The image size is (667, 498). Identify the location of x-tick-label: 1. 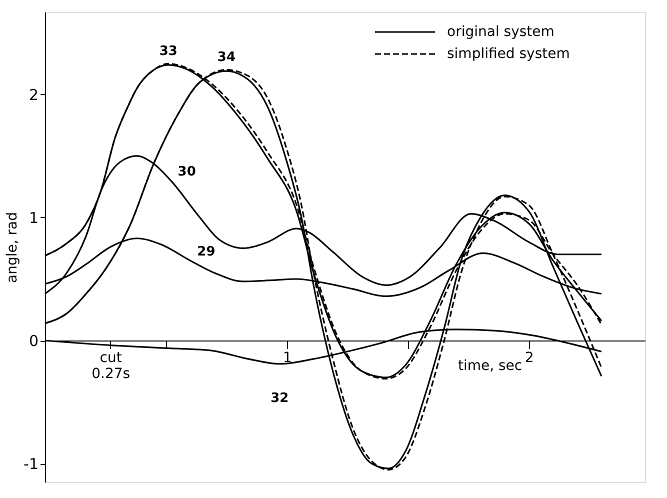
(287, 358).